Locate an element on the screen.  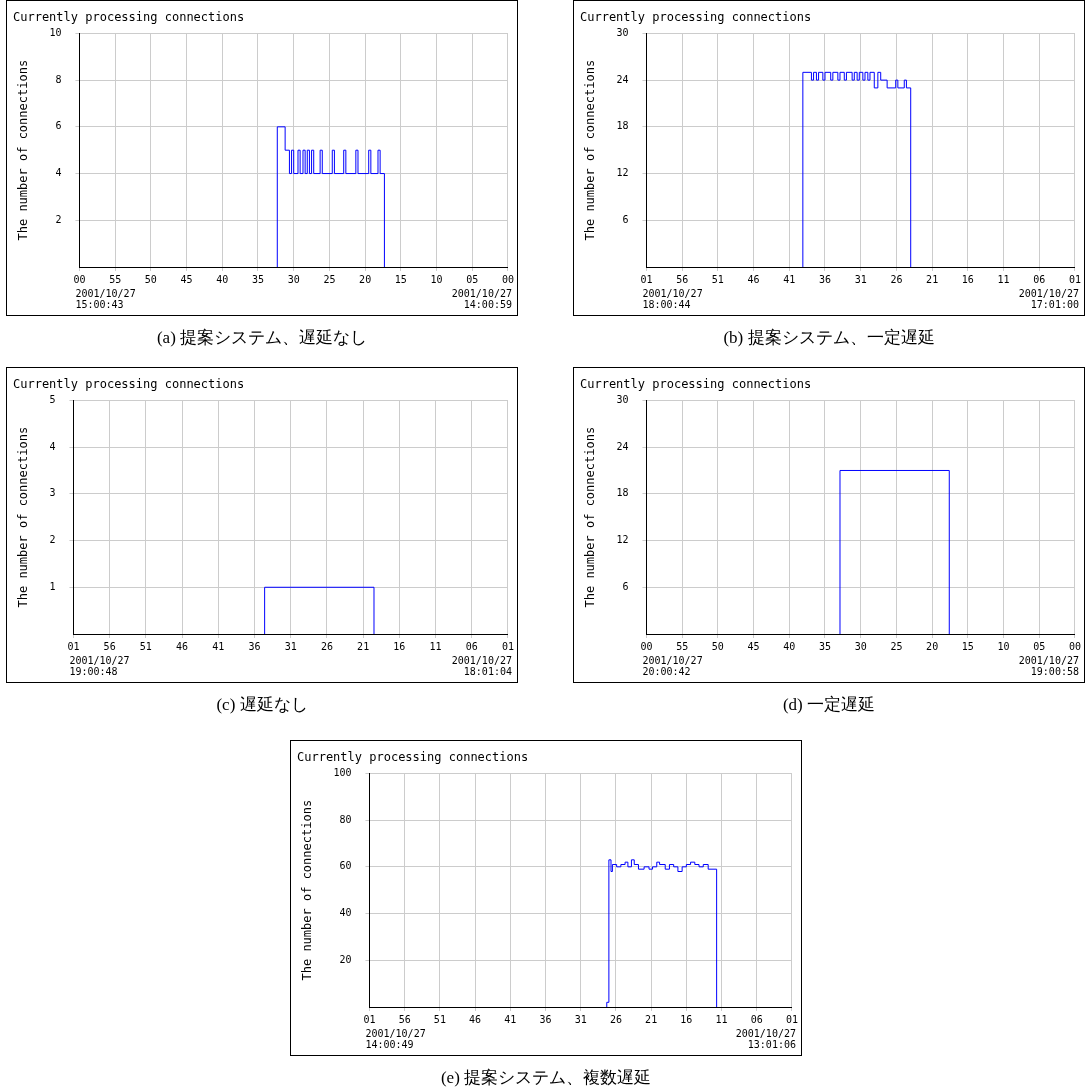
text: 2001/10/27 13:01:06 is located at coordinates (765, 1038).